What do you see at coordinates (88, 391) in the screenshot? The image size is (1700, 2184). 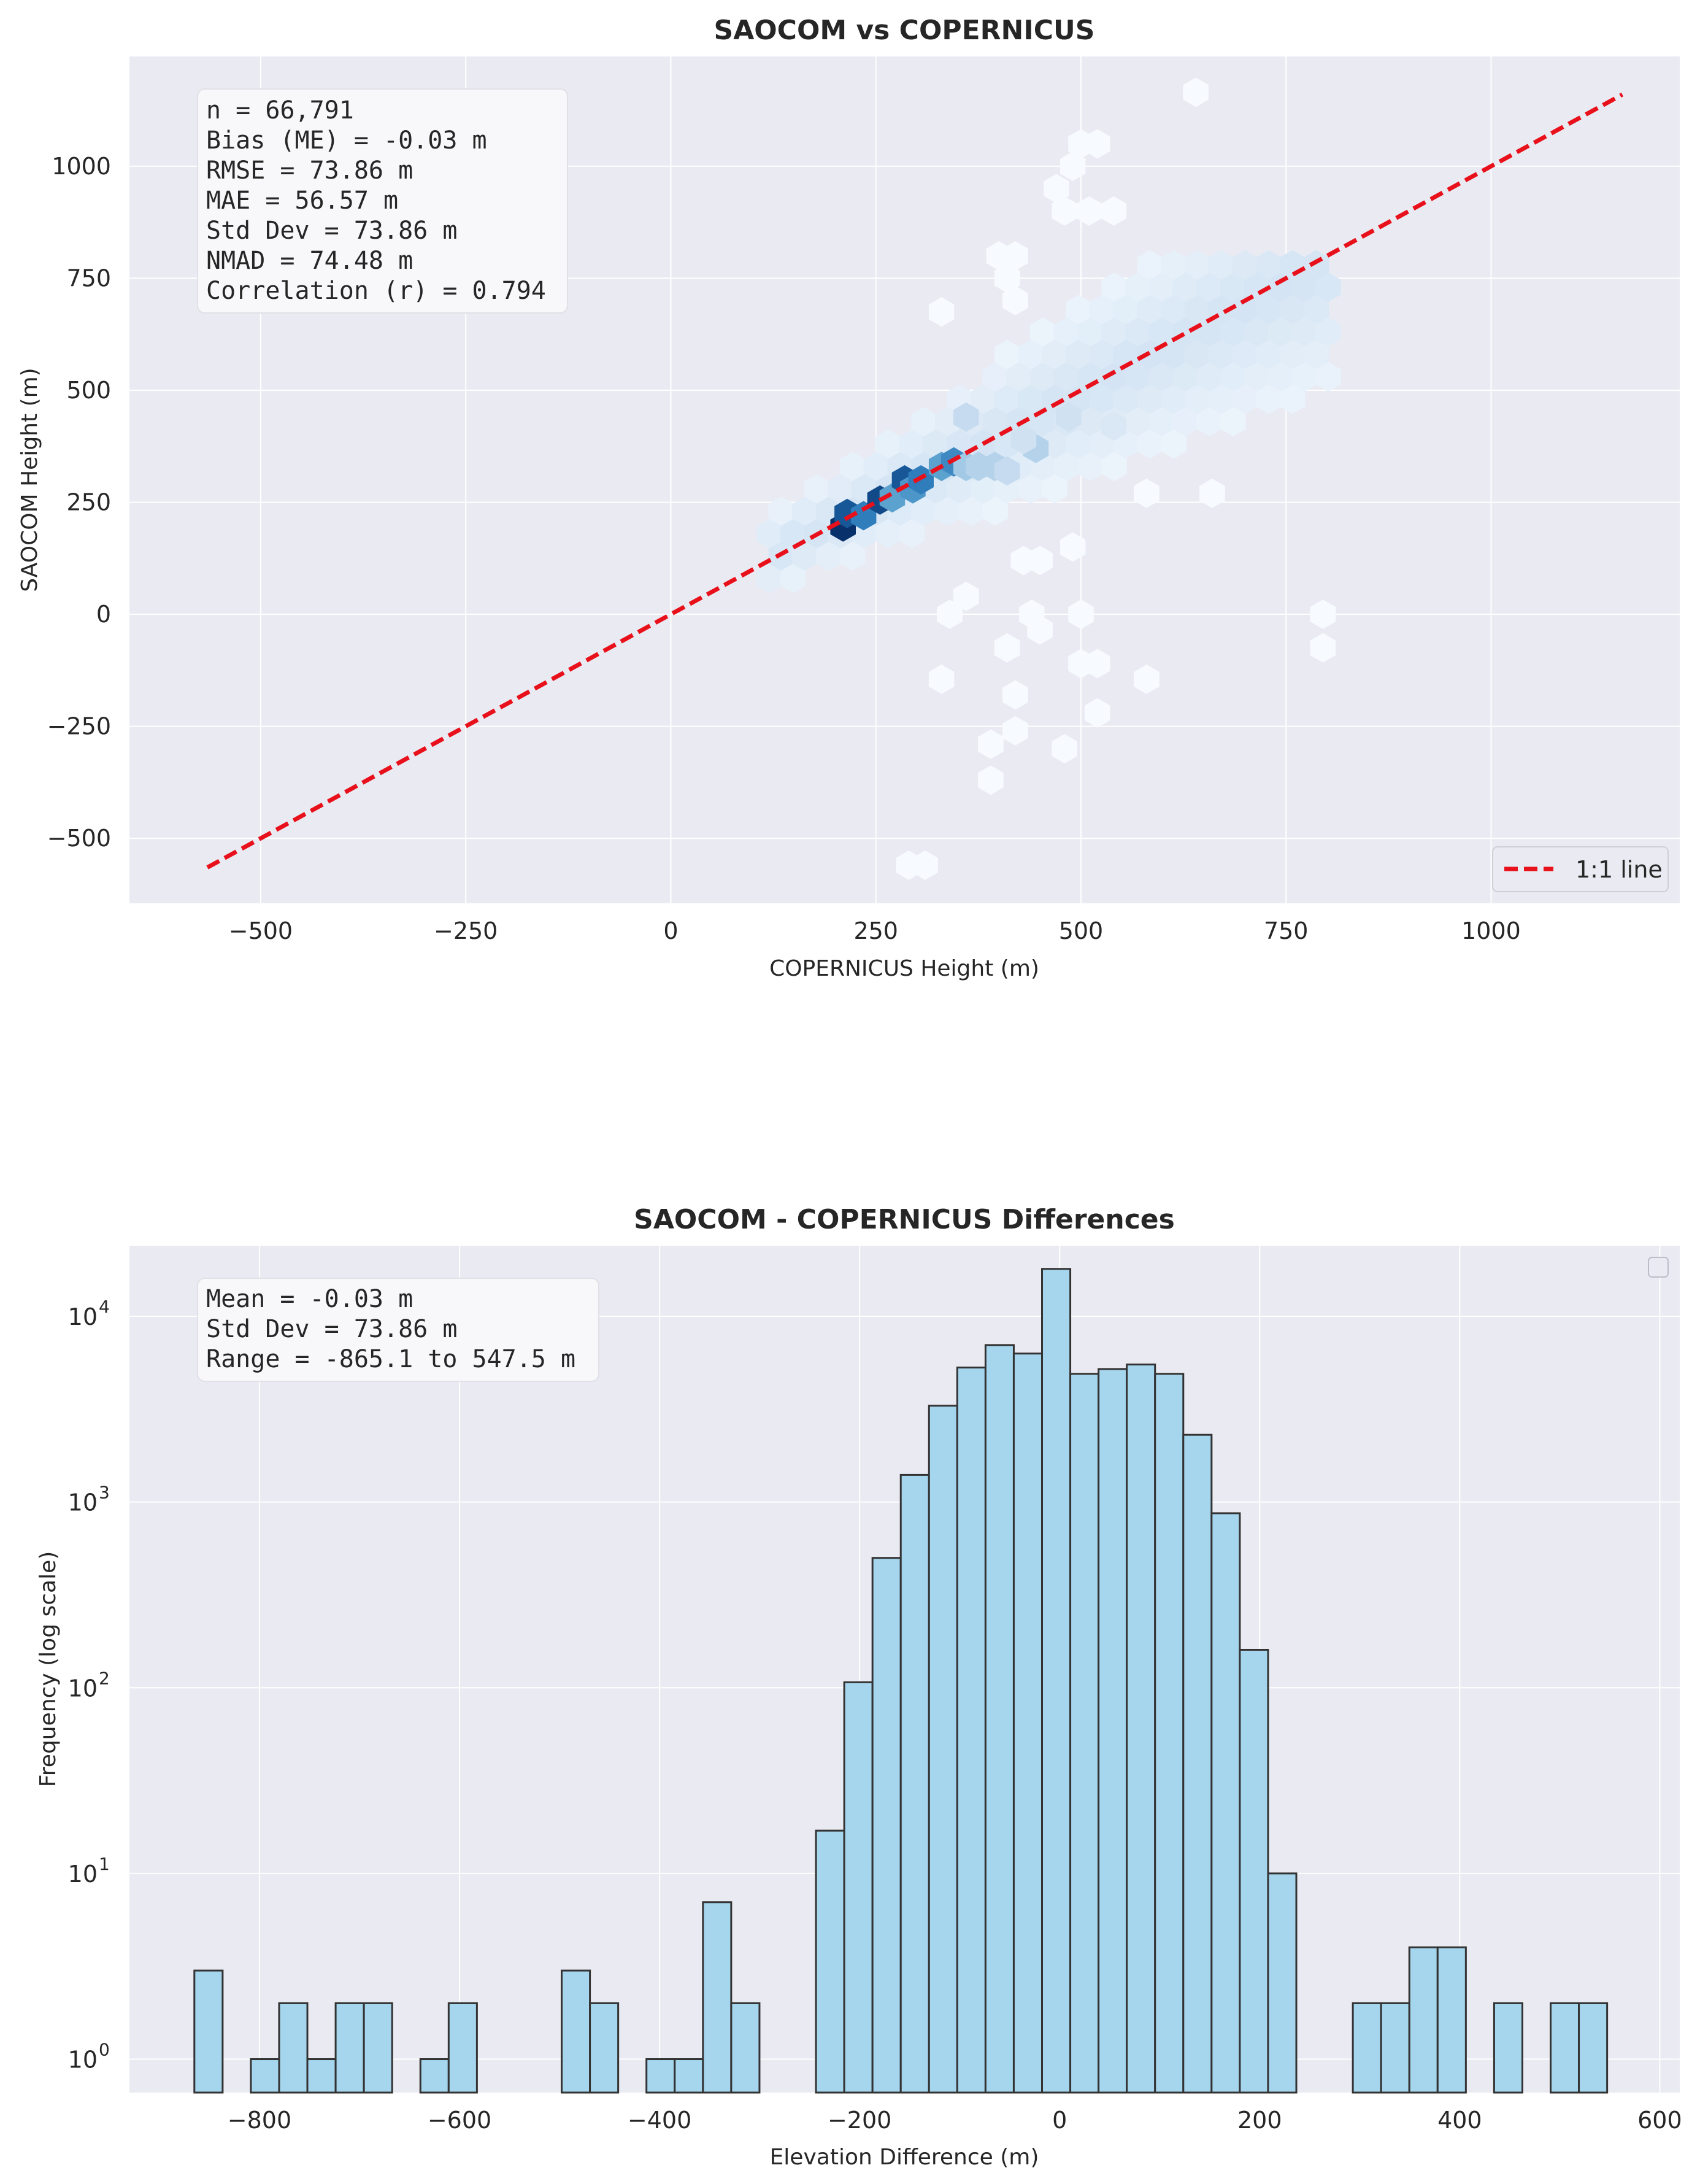 I see `top-y-tick-label: 500` at bounding box center [88, 391].